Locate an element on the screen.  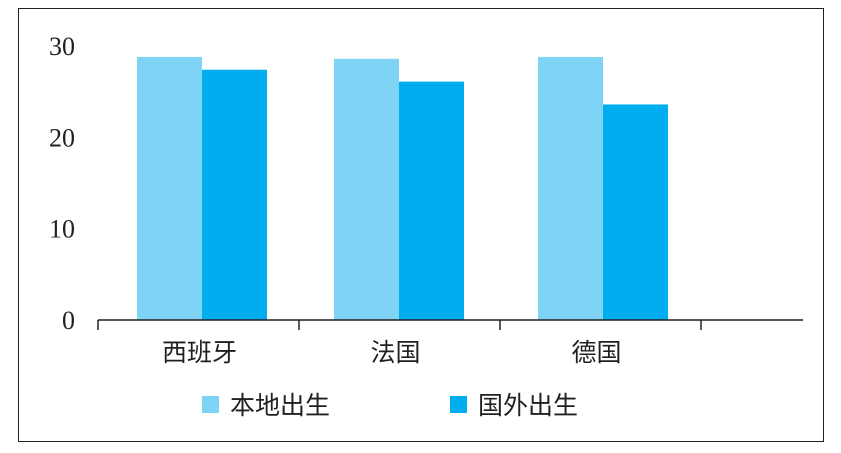
y-tick-label: 0 is located at coordinates (68, 320).